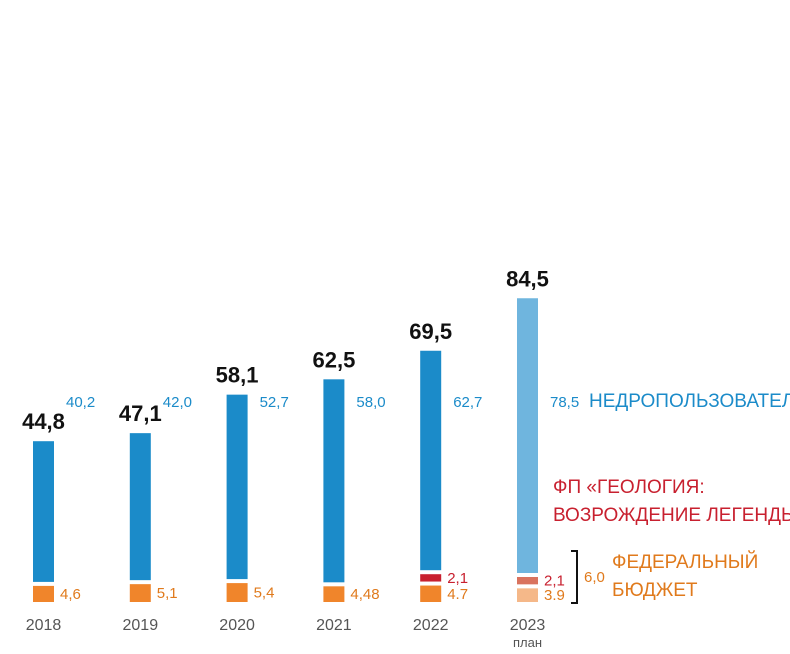 The width and height of the screenshot is (790, 654). Describe the element at coordinates (431, 625) in the screenshot. I see `year-label-2022: 2022` at that location.